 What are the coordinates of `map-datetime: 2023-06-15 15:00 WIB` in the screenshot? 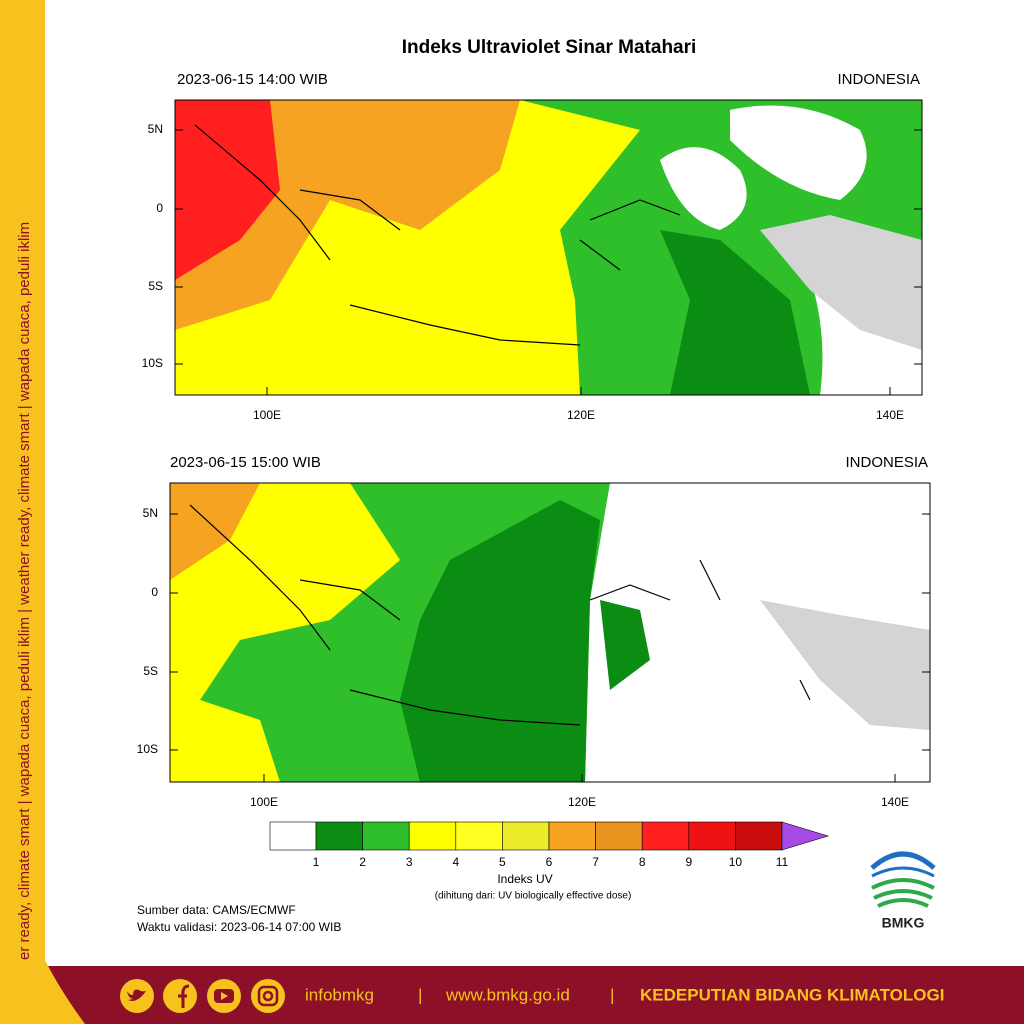 It's located at (245, 462).